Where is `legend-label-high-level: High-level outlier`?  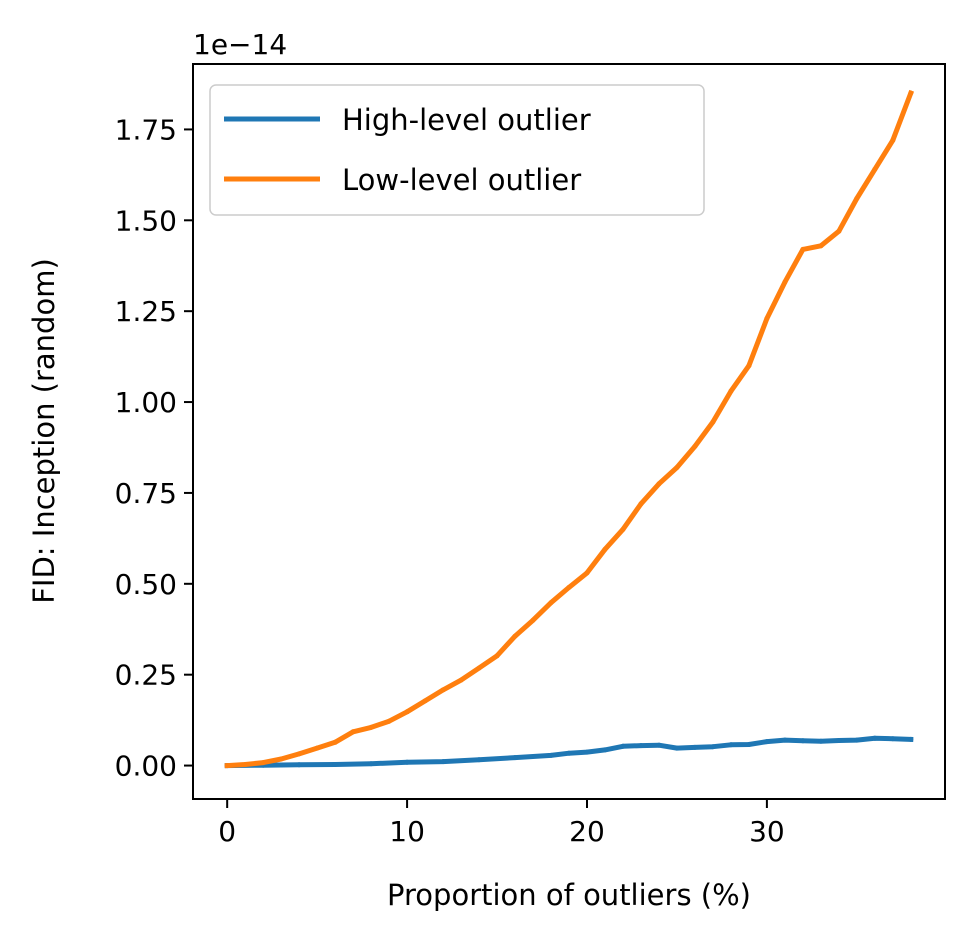 legend-label-high-level: High-level outlier is located at coordinates (466, 120).